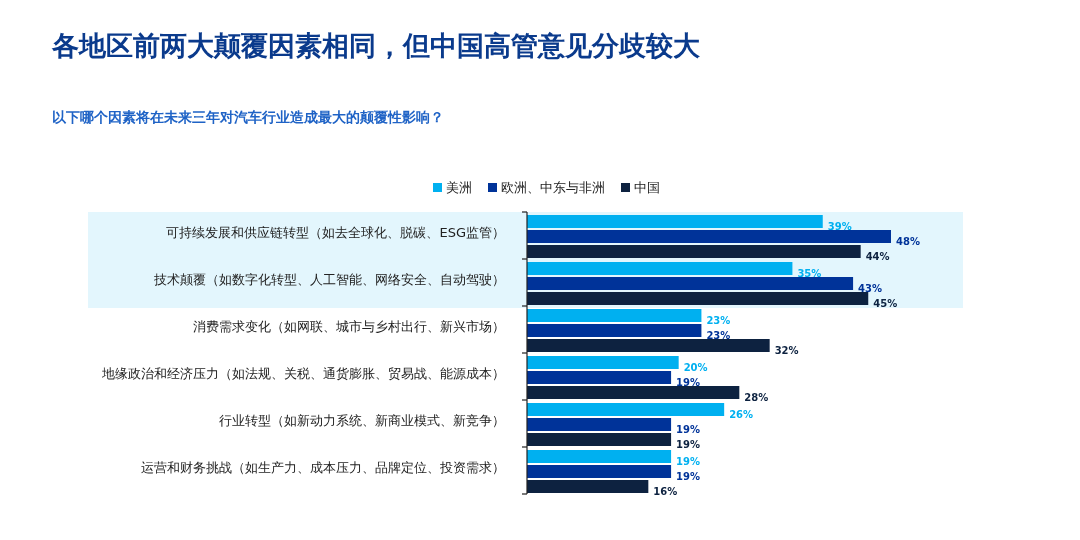  I want to click on data-label: 26%, so click(741, 414).